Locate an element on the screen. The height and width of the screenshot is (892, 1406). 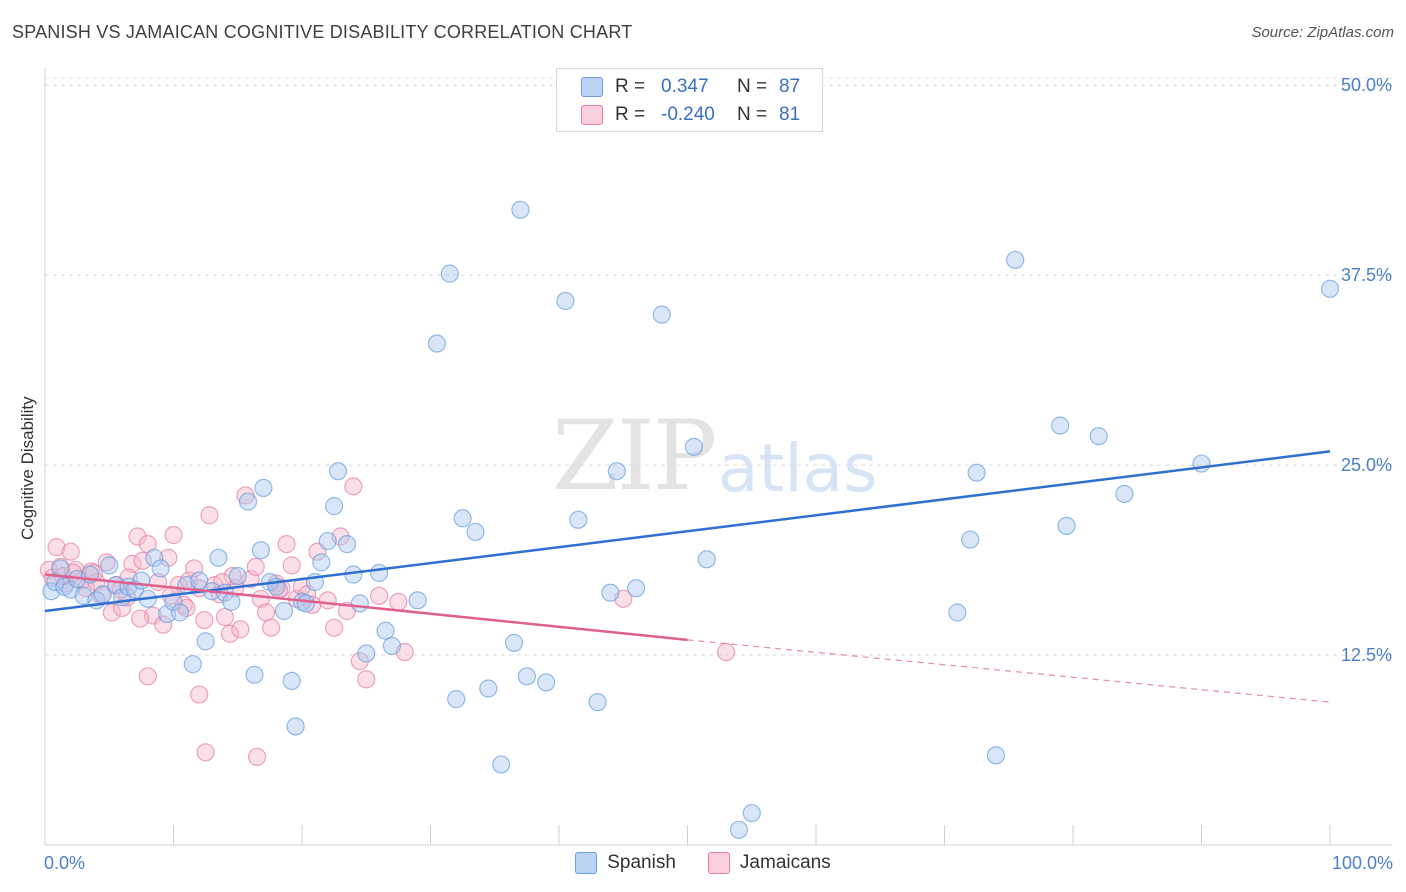
legend-swatch-spanish is located at coordinates (586, 863).